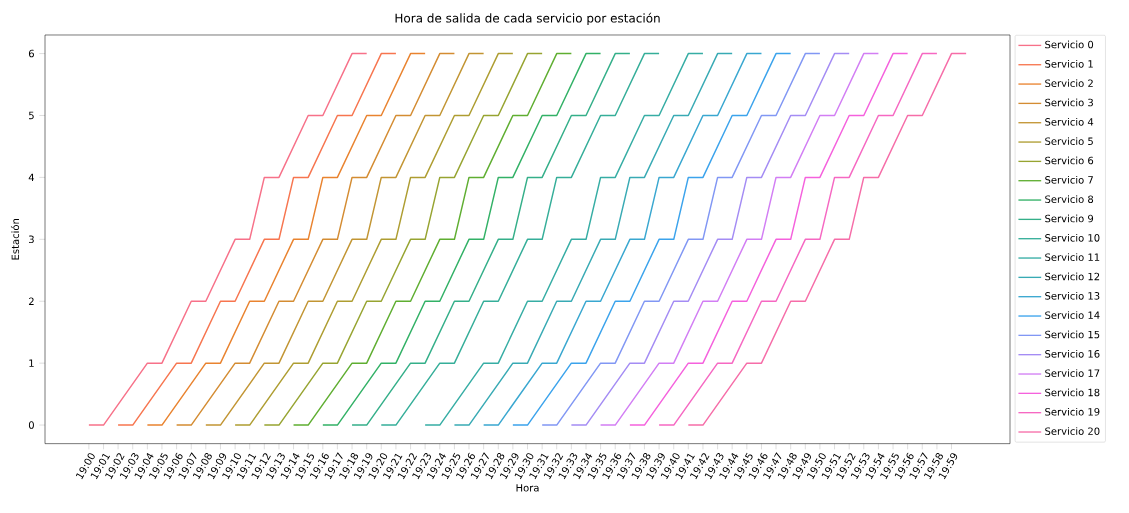 The height and width of the screenshot is (513, 1129). I want to click on x-axis-title: Hora, so click(527, 488).